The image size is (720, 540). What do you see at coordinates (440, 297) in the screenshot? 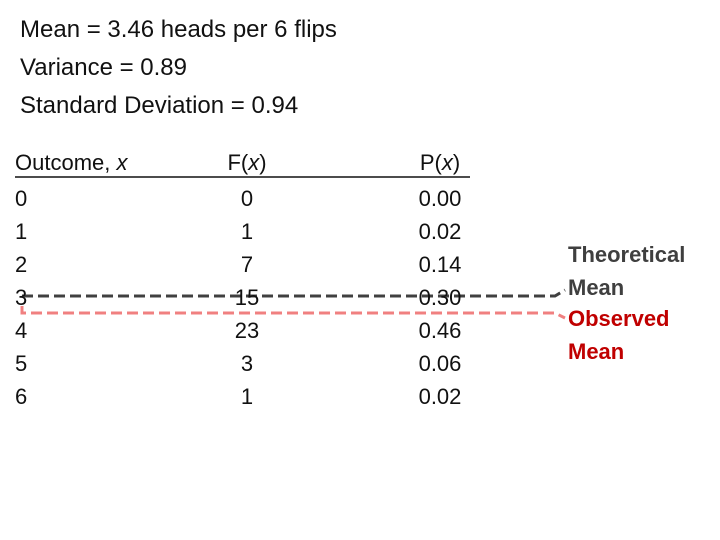
I see `table-cell: 0.30` at bounding box center [440, 297].